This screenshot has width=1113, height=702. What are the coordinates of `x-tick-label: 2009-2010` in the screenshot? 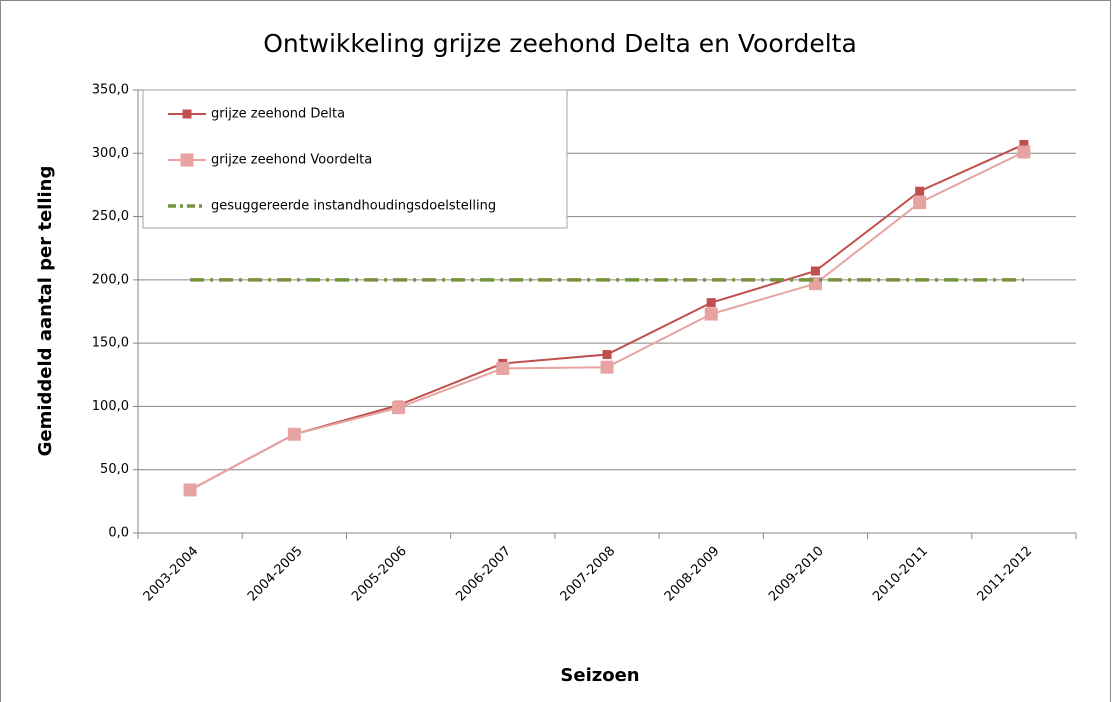 It's located at (796, 574).